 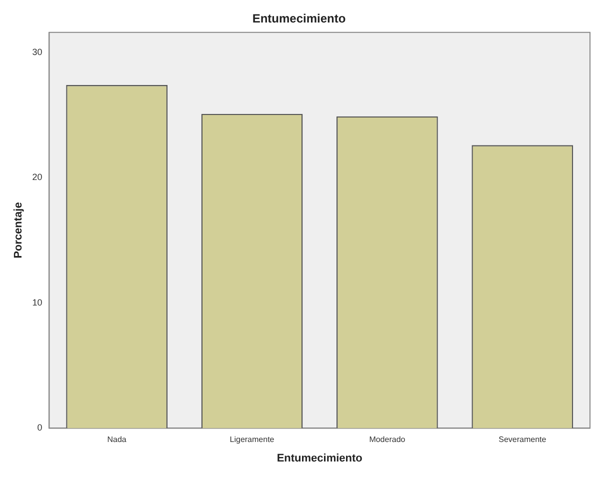 I want to click on y-tick-label: 10, so click(x=37, y=302).